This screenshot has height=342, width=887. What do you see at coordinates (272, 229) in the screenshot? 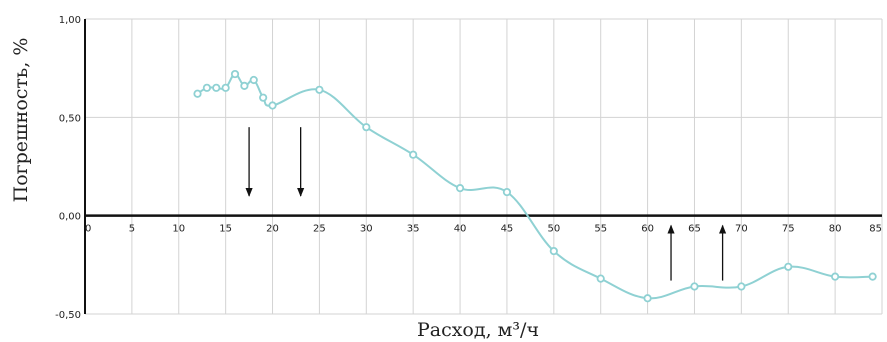
I see `x-tick-label: 20` at bounding box center [272, 229].